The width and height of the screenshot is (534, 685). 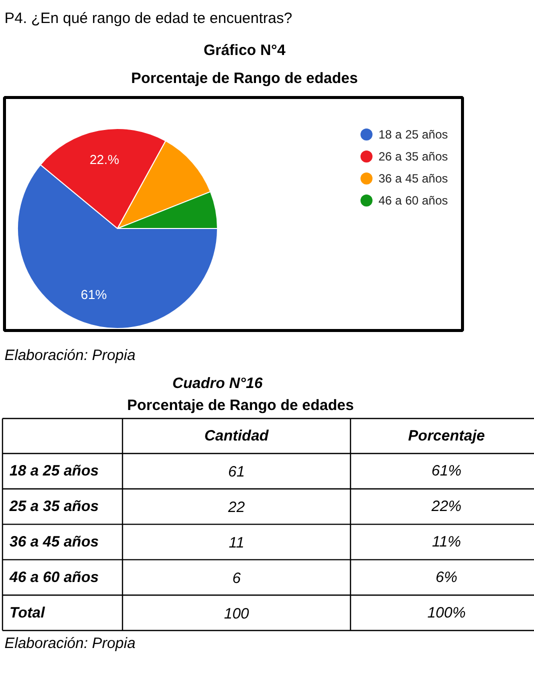 What do you see at coordinates (446, 542) in the screenshot?
I see `text: 11%` at bounding box center [446, 542].